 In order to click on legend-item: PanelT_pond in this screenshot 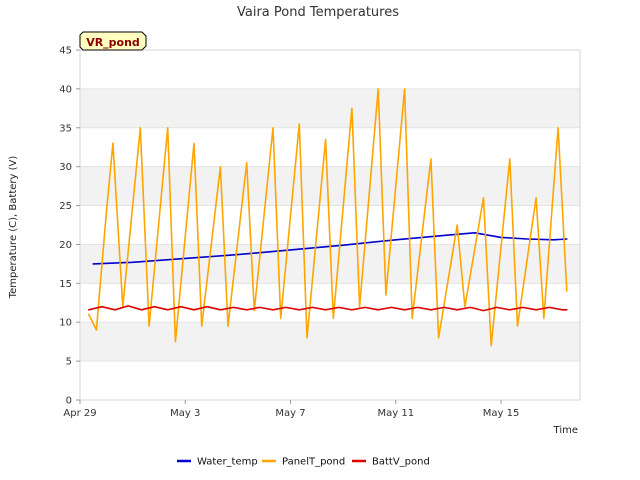, I will do `click(303, 462)`.